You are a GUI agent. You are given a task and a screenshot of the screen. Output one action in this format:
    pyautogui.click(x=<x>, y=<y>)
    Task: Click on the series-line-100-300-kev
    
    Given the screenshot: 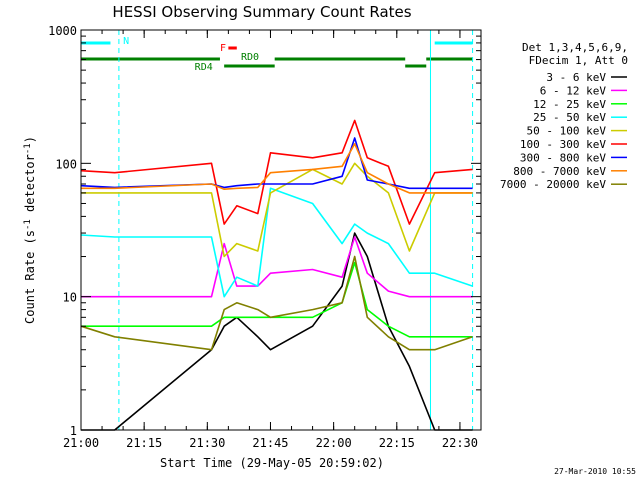 What is the action you would take?
    pyautogui.click(x=276, y=172)
    